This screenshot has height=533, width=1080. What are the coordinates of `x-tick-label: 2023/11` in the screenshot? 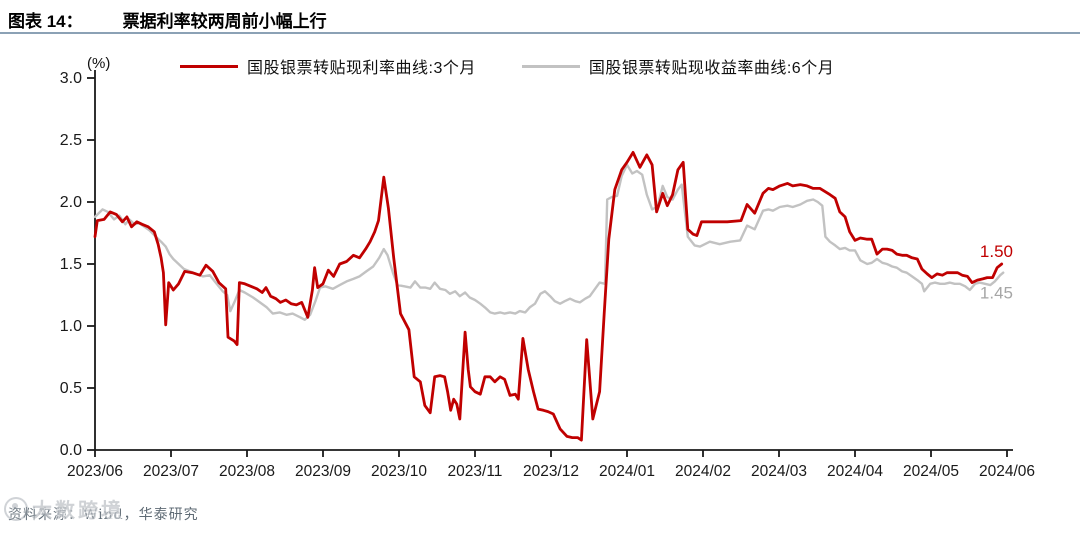 It's located at (475, 471).